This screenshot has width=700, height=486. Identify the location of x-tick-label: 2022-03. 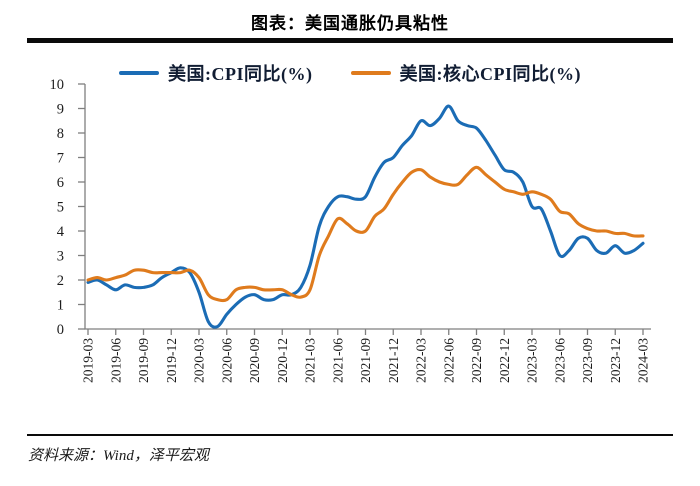
(421, 360).